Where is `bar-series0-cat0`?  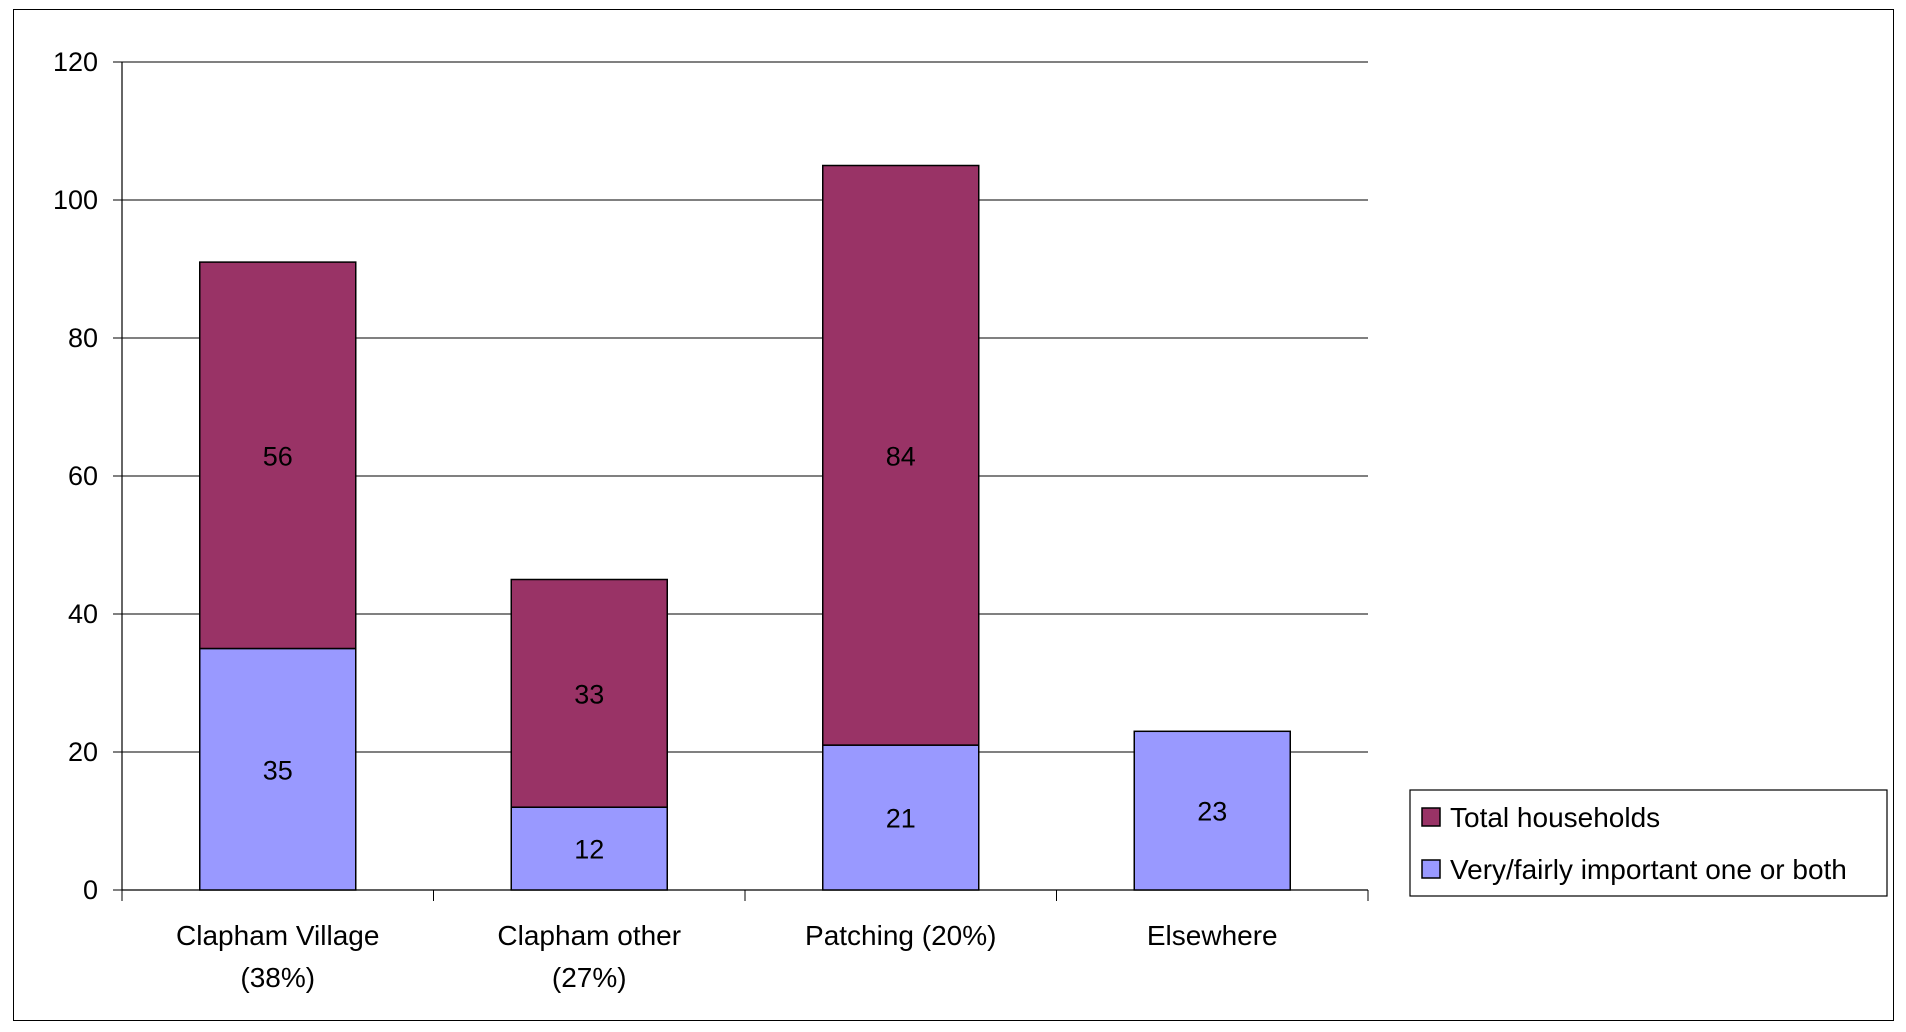
bar-series0-cat0 is located at coordinates (278, 769).